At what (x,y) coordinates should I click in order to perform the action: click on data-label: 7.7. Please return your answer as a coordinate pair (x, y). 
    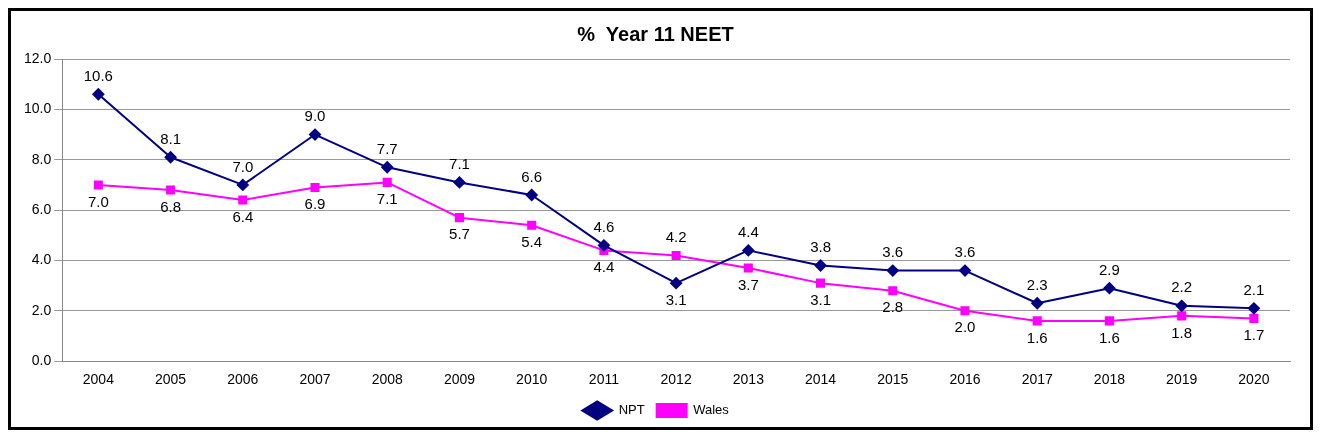
    Looking at the image, I should click on (387, 148).